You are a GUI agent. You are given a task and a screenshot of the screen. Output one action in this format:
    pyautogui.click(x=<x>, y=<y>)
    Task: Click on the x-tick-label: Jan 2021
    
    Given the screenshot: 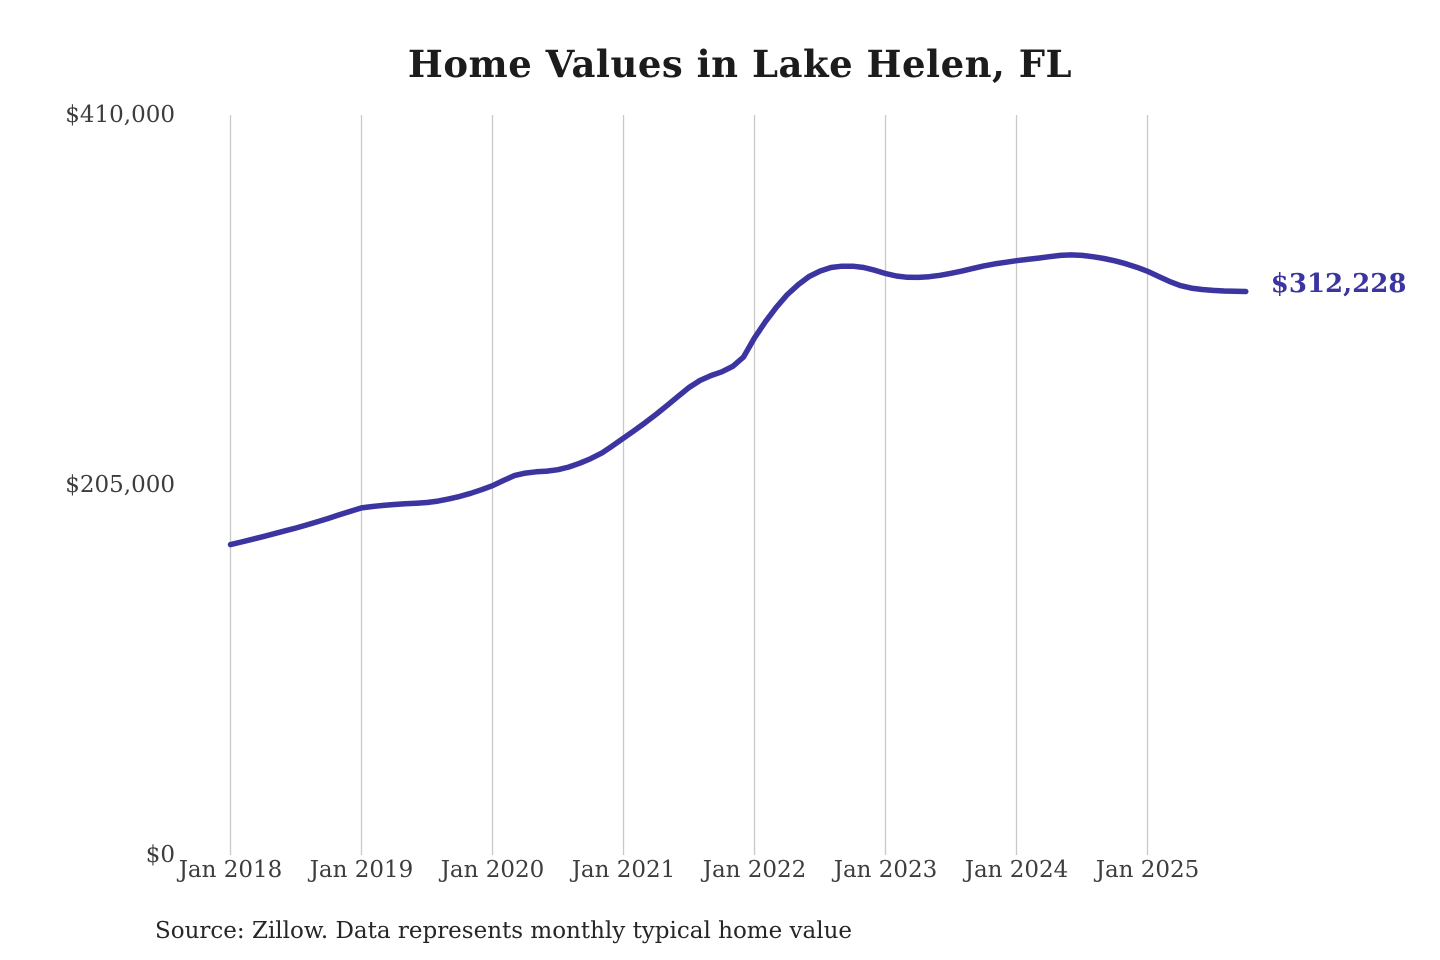 What is the action you would take?
    pyautogui.click(x=623, y=870)
    